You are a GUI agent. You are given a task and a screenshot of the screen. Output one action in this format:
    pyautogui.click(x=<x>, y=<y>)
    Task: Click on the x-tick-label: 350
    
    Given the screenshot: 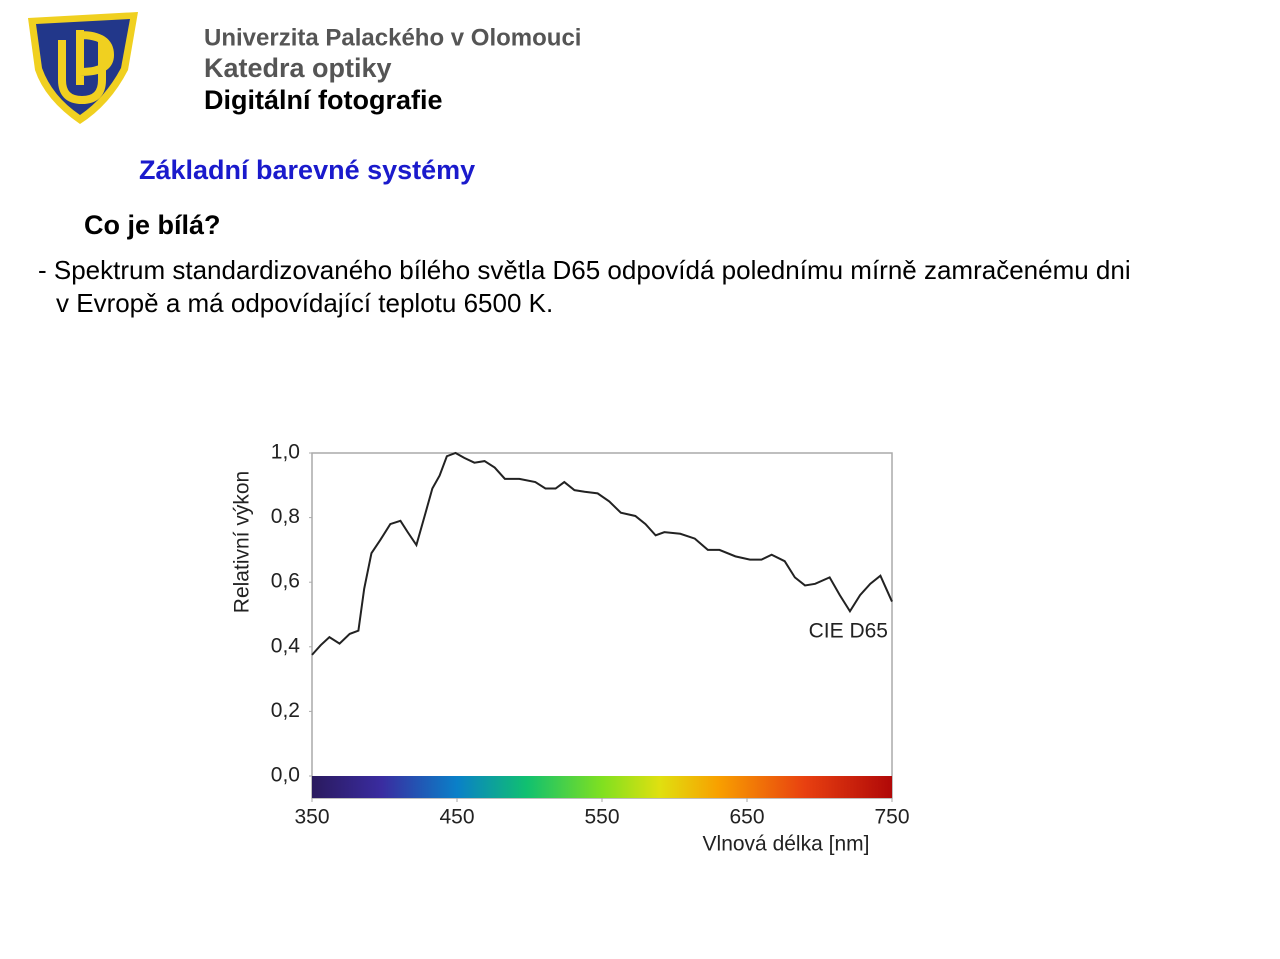 What is the action you would take?
    pyautogui.click(x=311, y=817)
    